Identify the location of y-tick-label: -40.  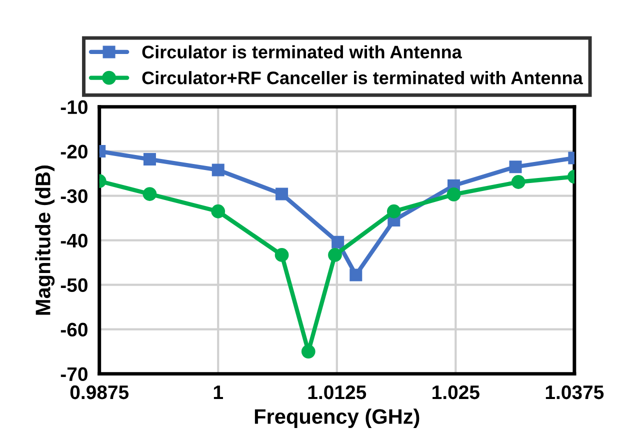
(74, 241).